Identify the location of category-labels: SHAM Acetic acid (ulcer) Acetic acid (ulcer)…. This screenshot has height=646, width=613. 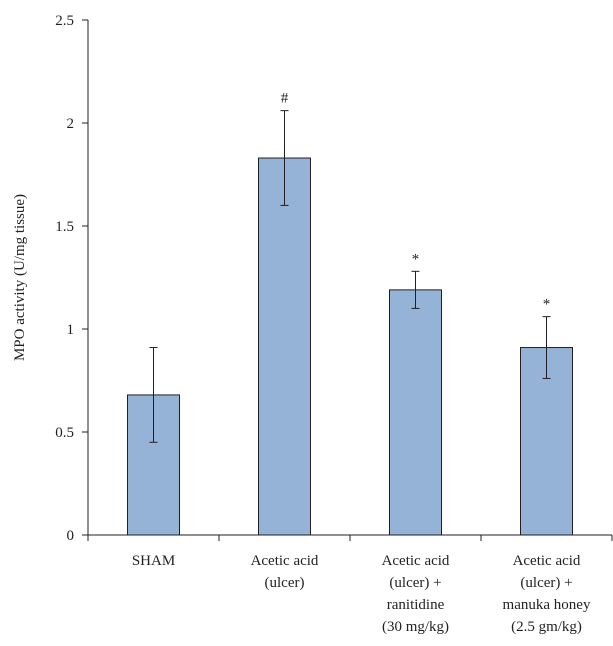
(361, 594).